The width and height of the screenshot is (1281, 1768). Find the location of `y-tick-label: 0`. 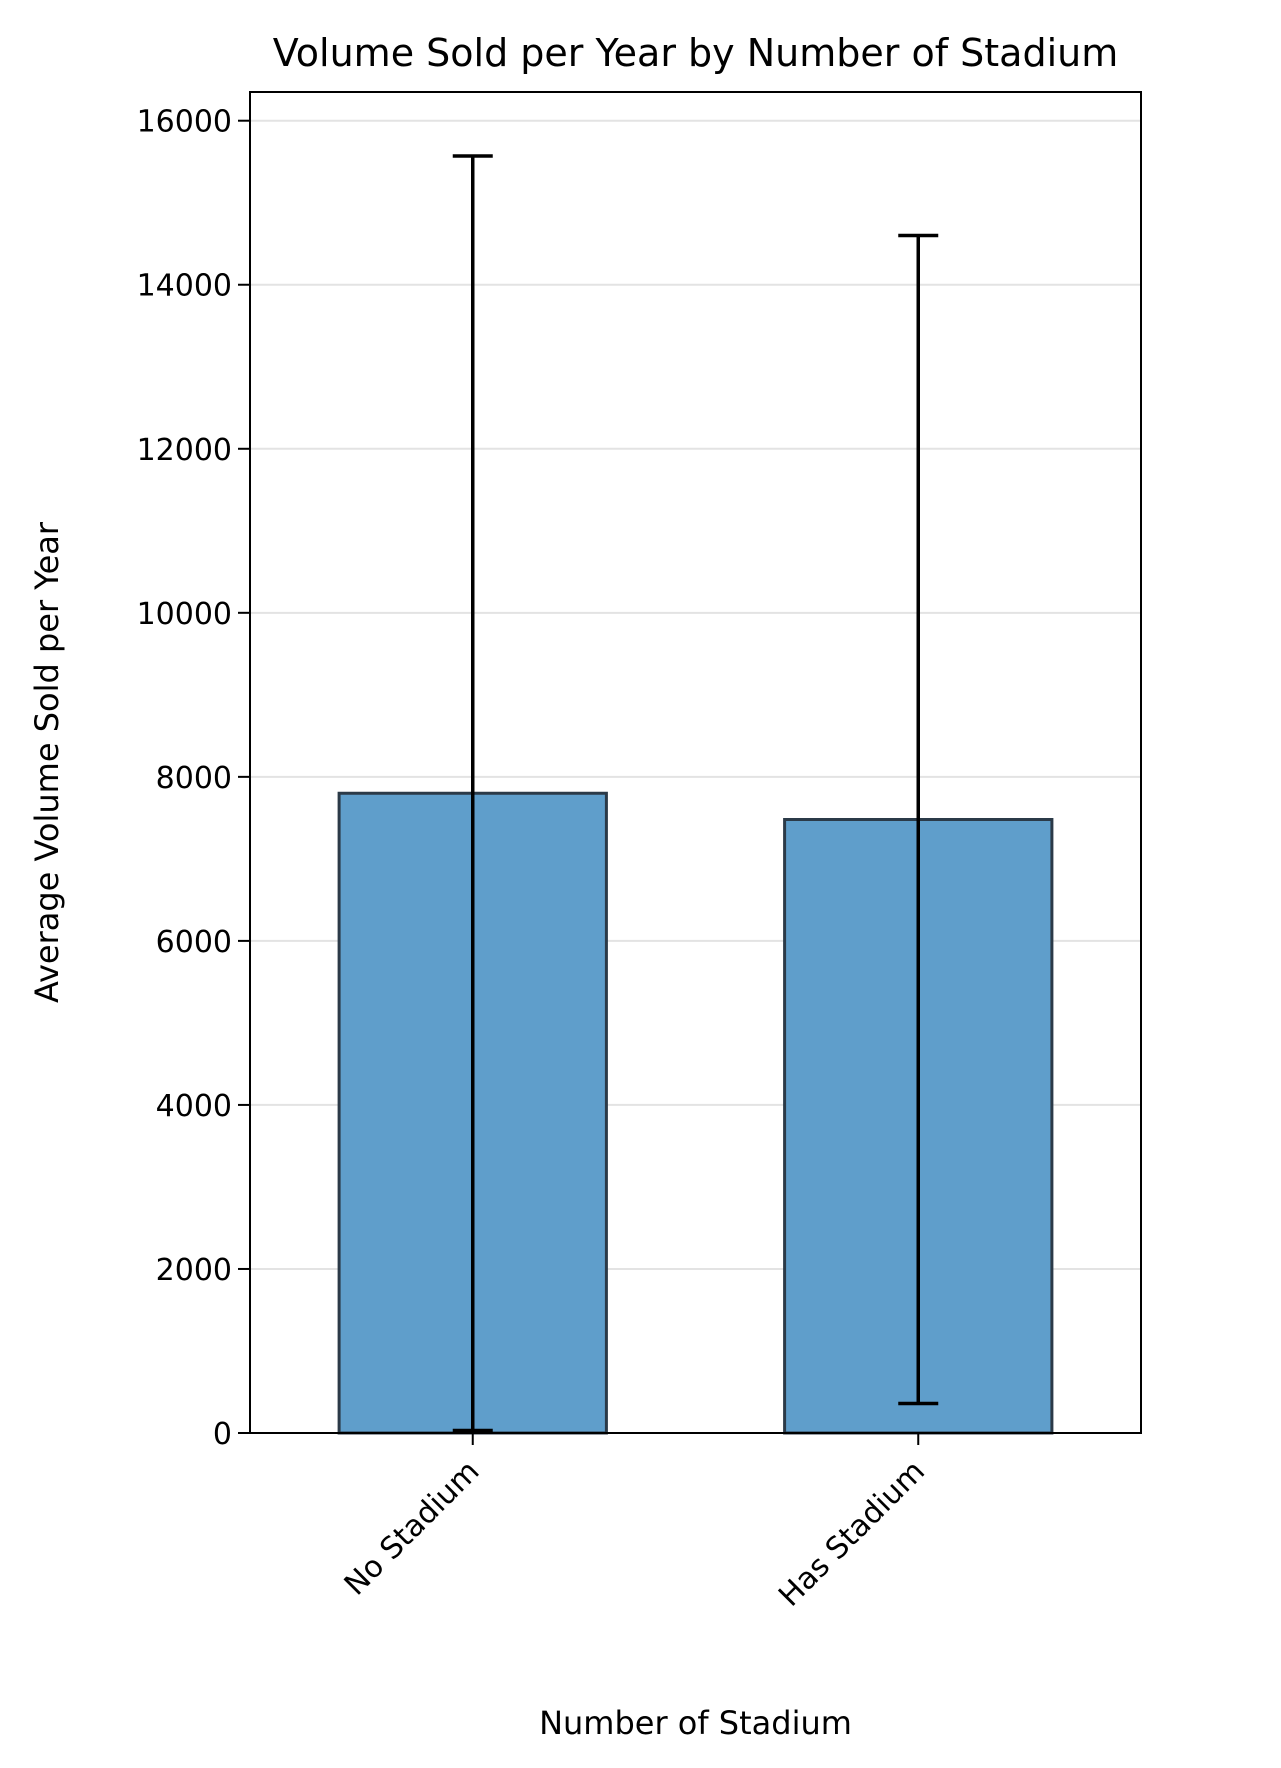

y-tick-label: 0 is located at coordinates (222, 1434).